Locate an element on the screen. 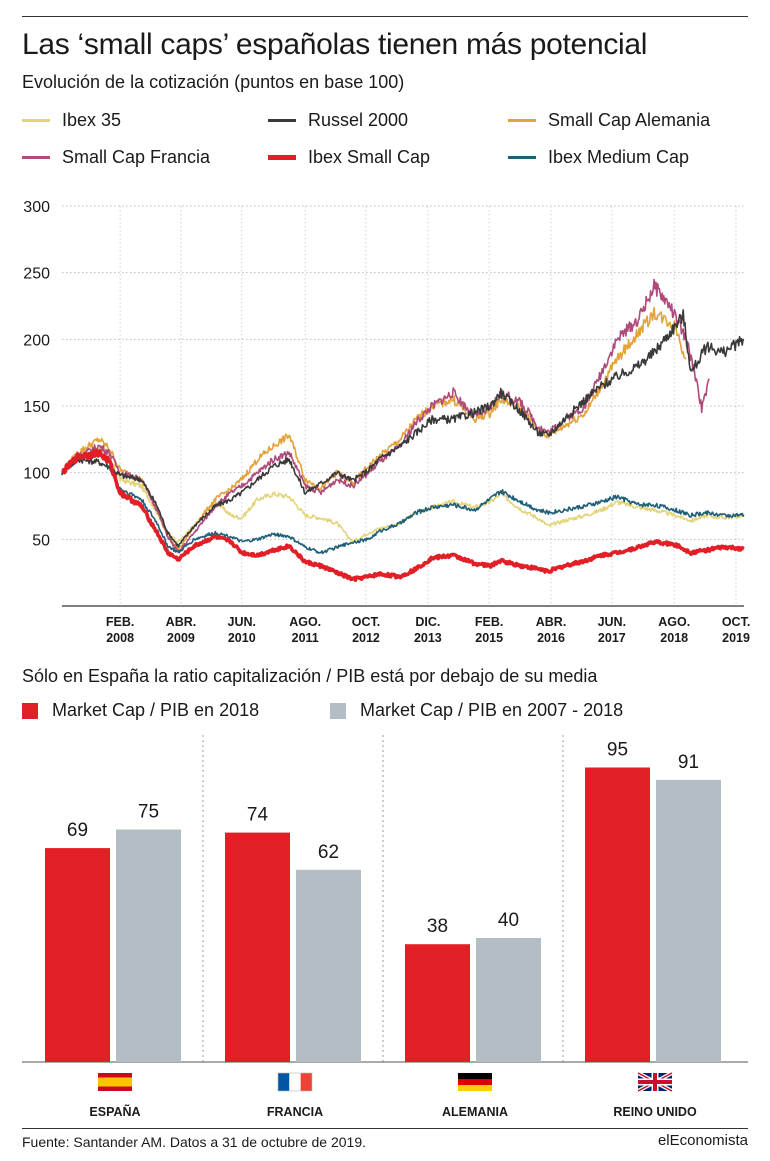 The width and height of the screenshot is (770, 1161). bar-value-label: 95 is located at coordinates (617, 750).